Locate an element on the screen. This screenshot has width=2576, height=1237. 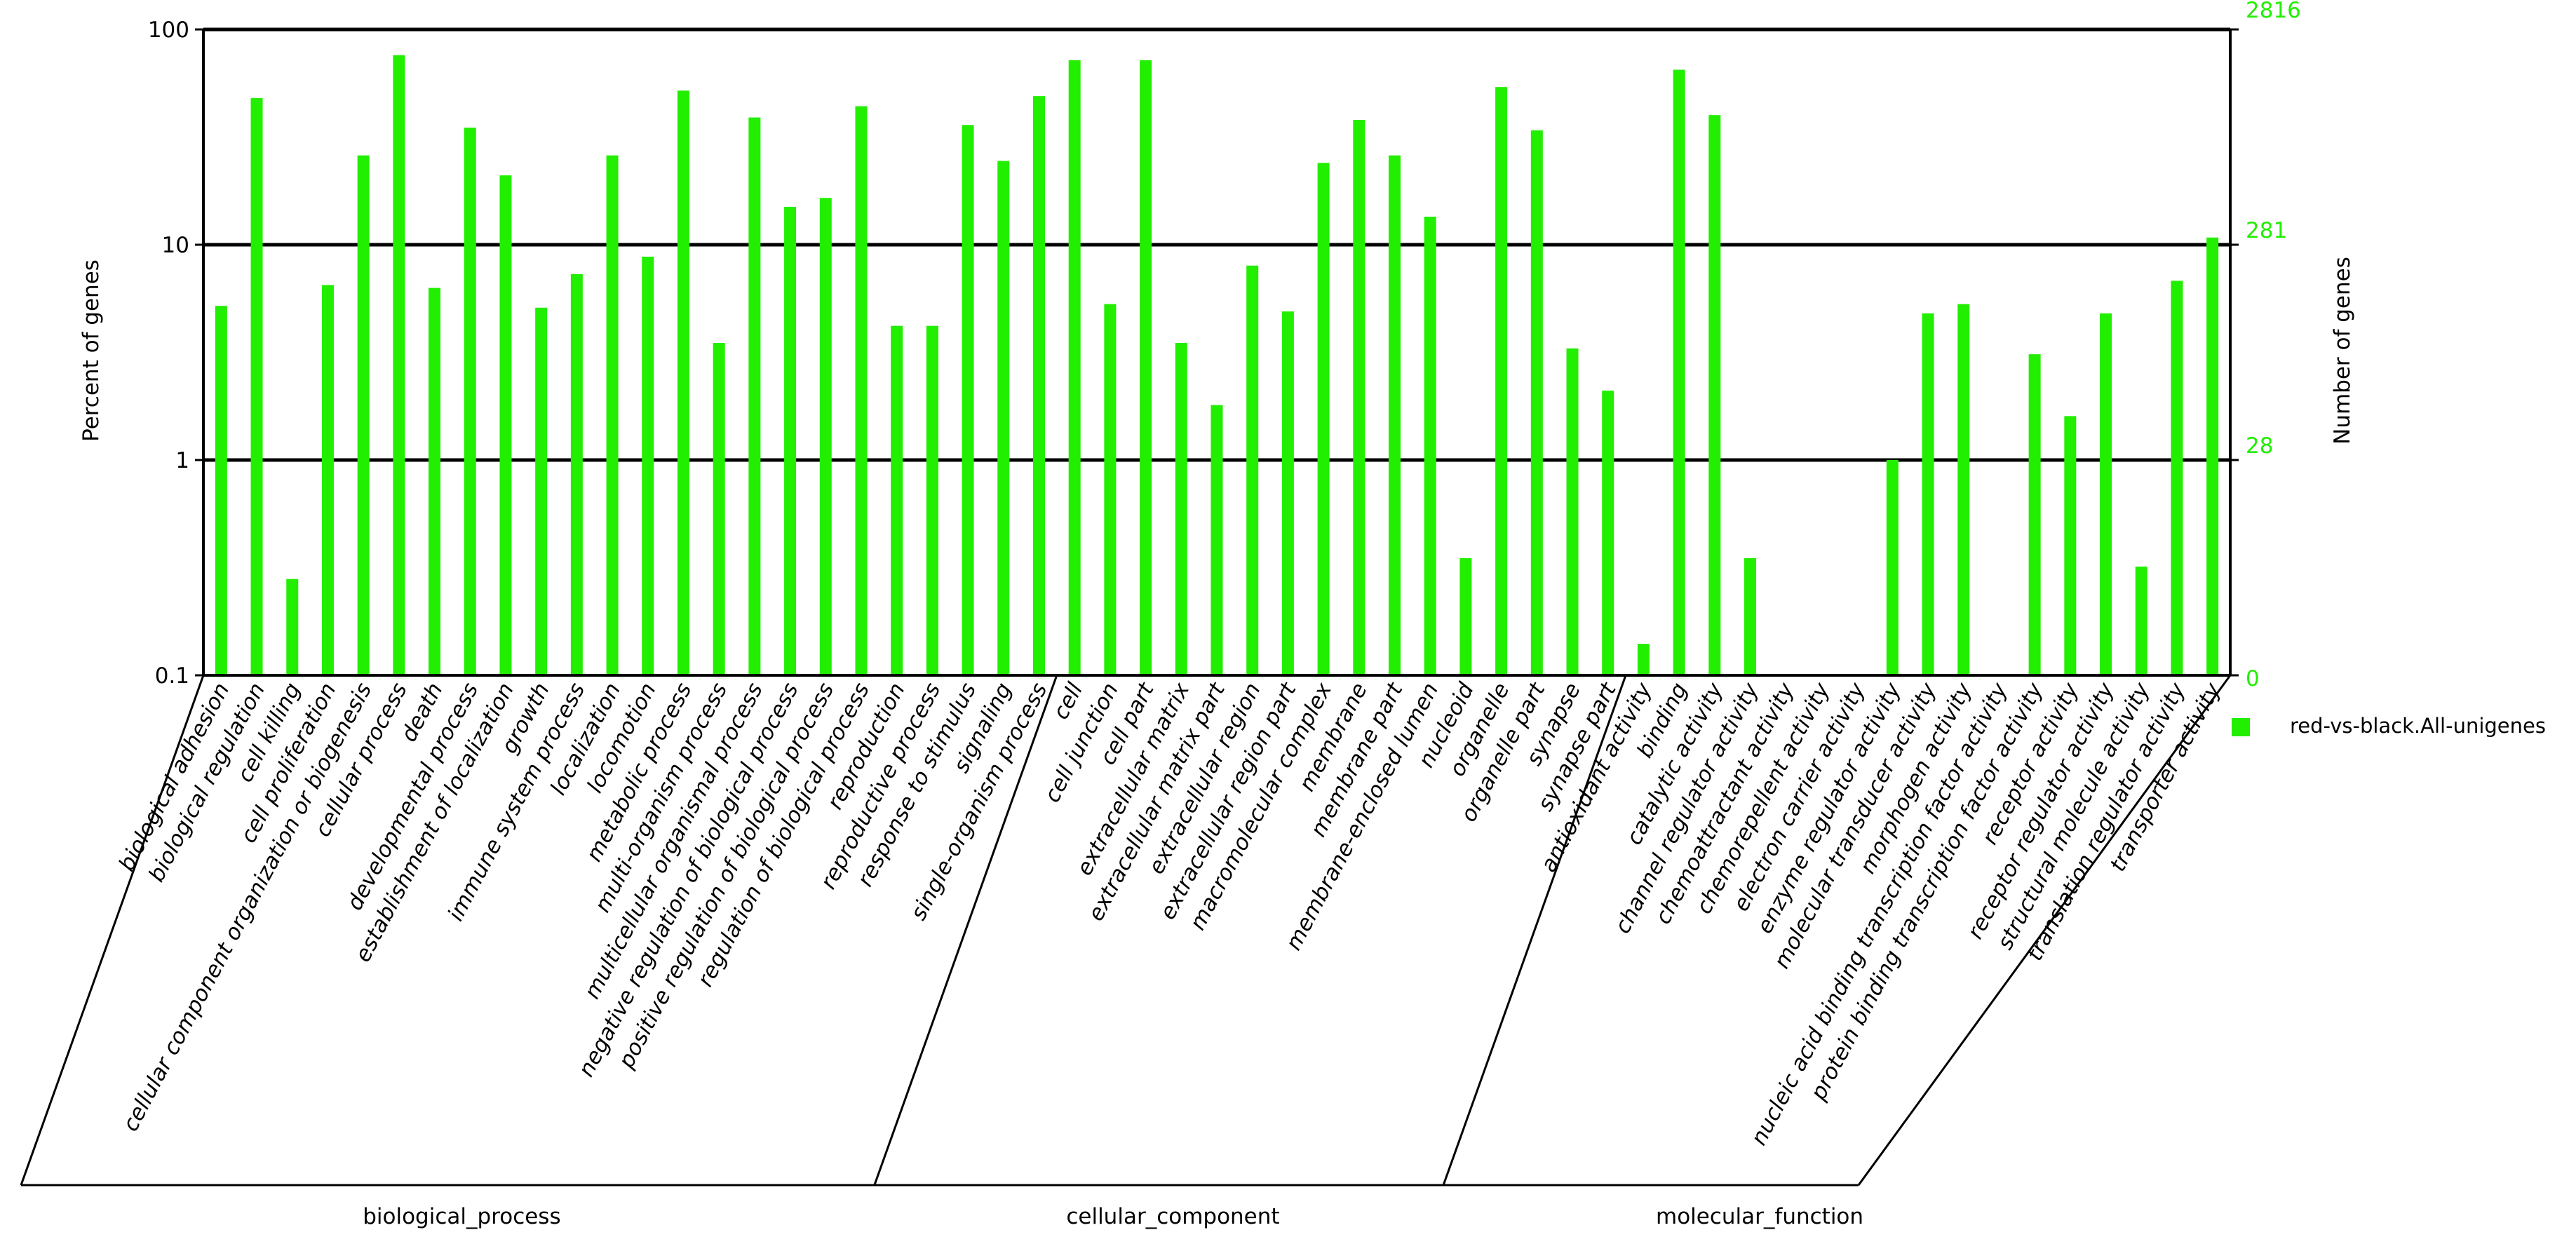
group-label: cellular_component is located at coordinates (1172, 1216).